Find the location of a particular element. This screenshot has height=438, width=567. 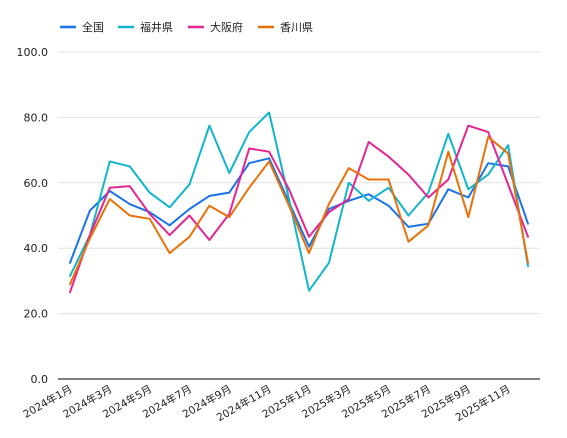

legend-label: 福井県 is located at coordinates (156, 27).